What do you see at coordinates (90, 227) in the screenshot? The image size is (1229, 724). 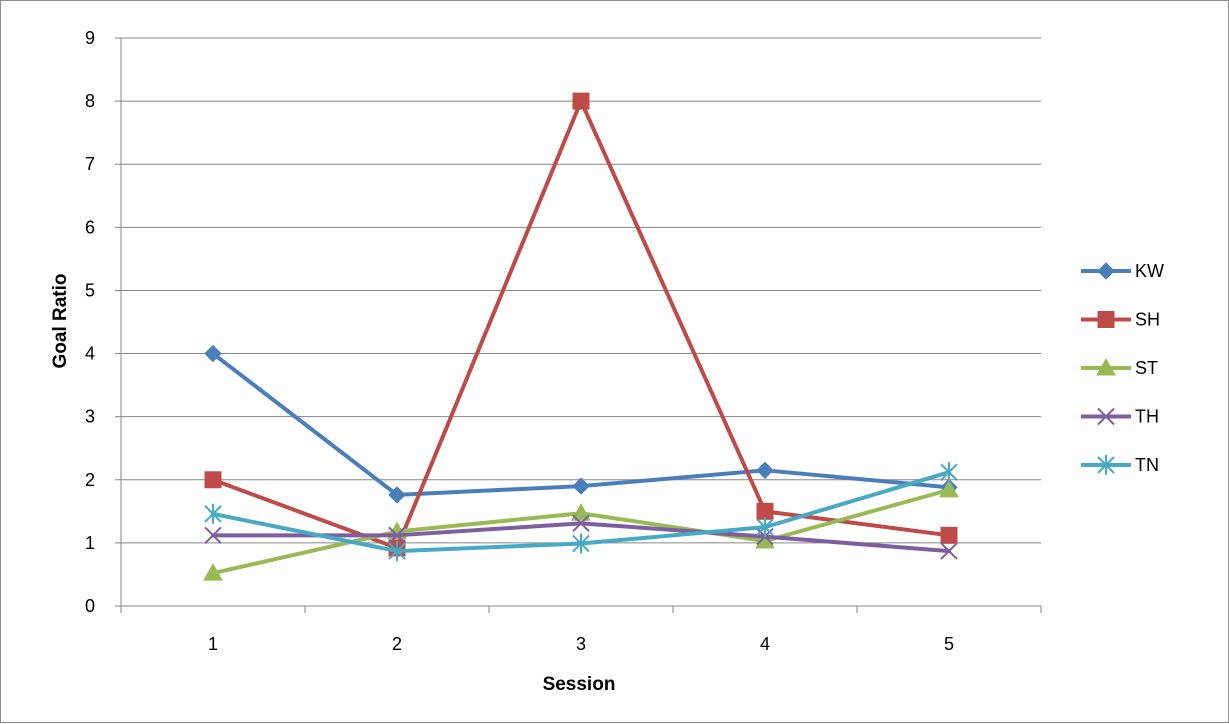 I see `y-tick-label: 6` at bounding box center [90, 227].